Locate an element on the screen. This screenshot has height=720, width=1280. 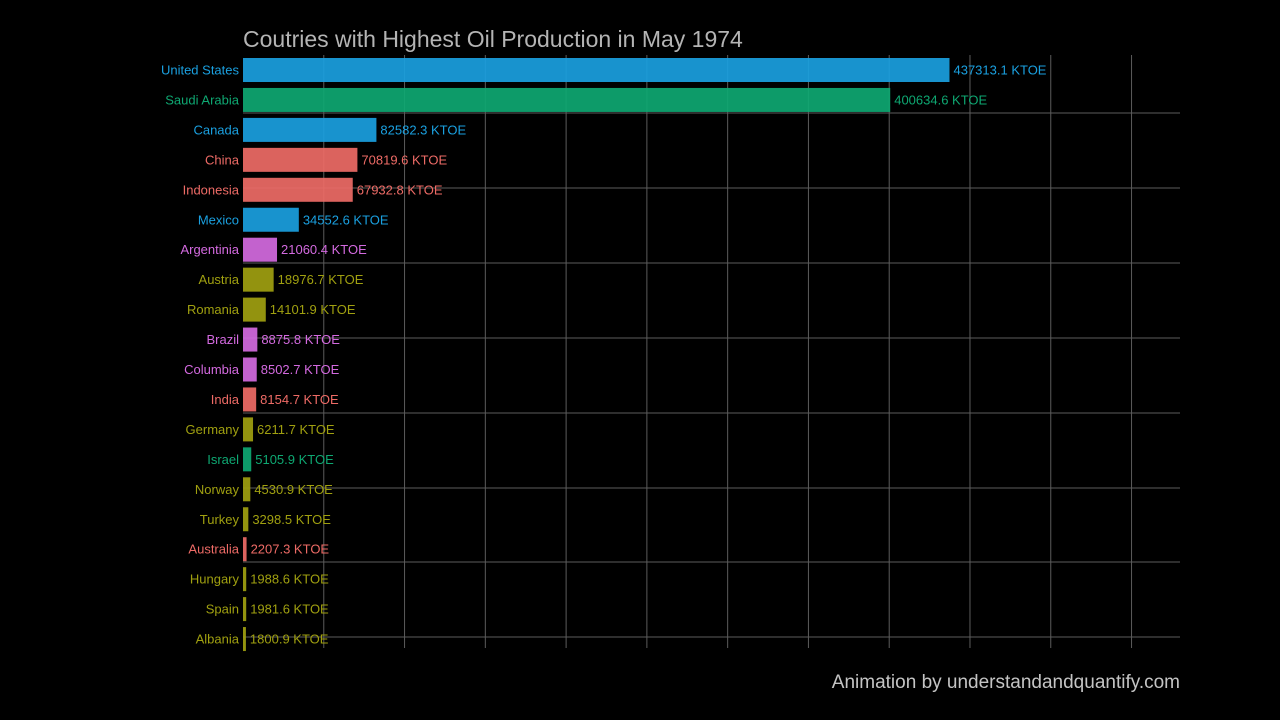
value-label: 1988.6 KTOE is located at coordinates (289, 579).